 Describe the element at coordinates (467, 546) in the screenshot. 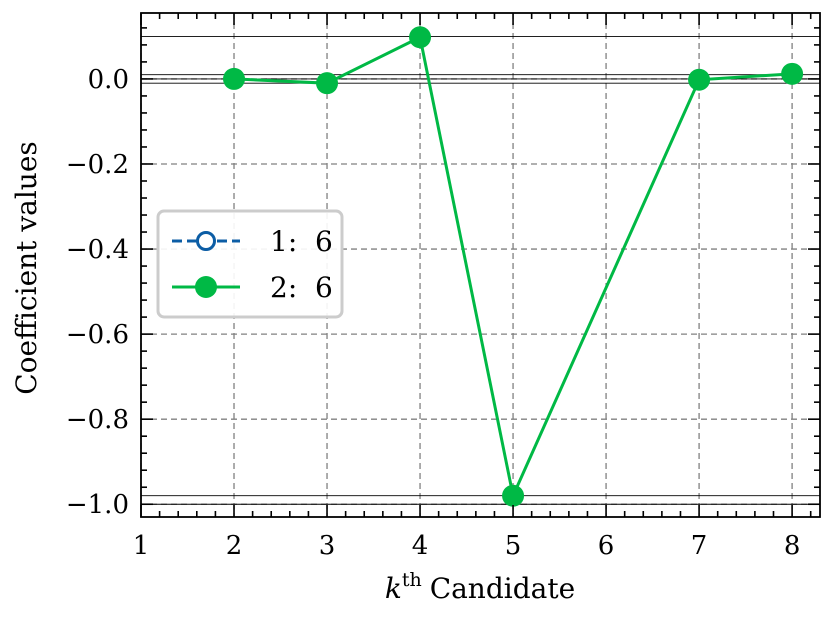

I see `x-tick-labels: 1 2 3 4 5 6 7 8` at that location.